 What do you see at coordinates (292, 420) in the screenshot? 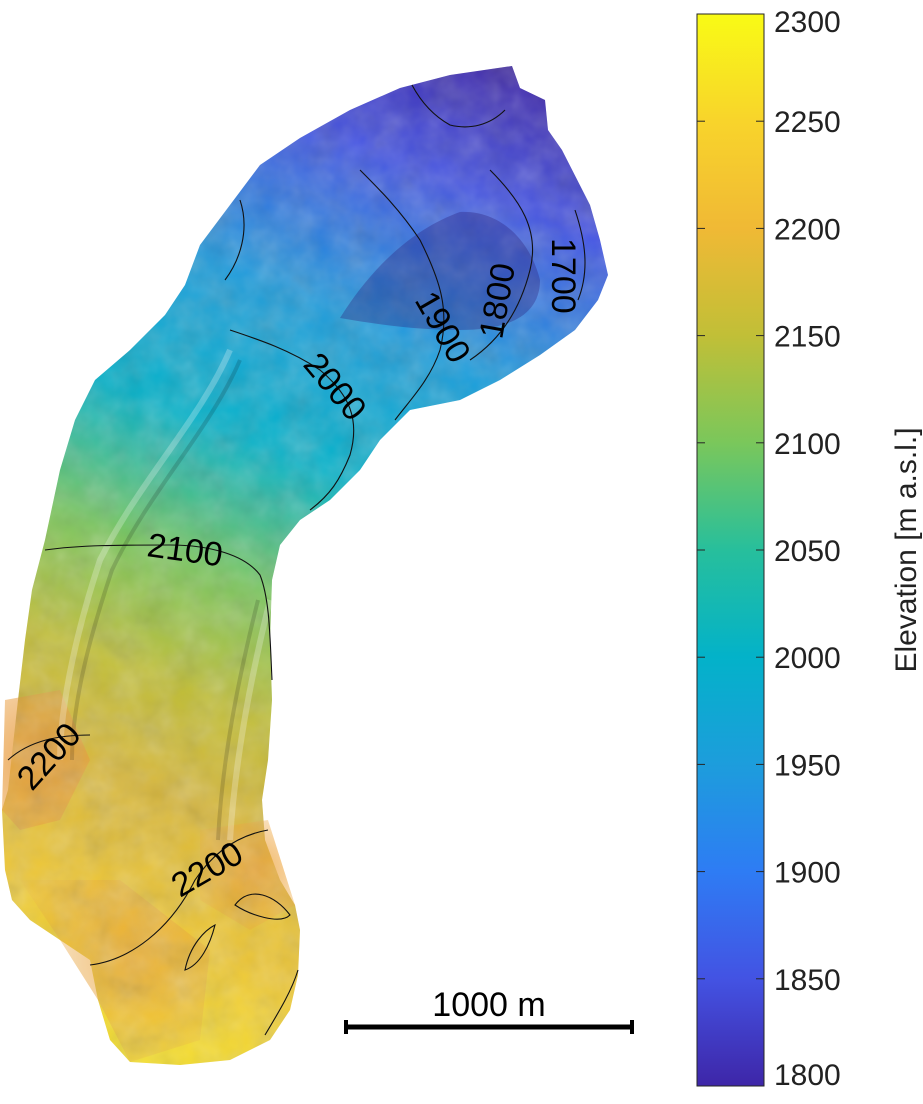
I see `contour-2000` at bounding box center [292, 420].